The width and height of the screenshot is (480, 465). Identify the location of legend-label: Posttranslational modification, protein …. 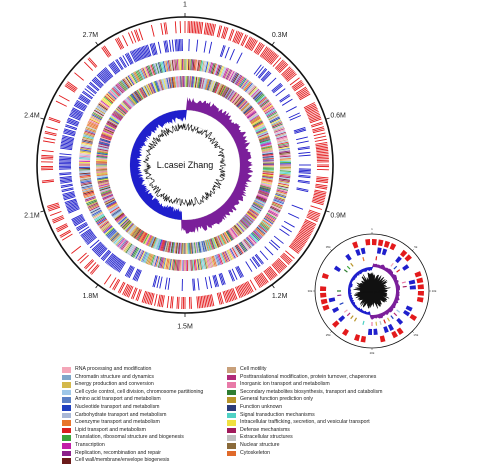
(308, 378).